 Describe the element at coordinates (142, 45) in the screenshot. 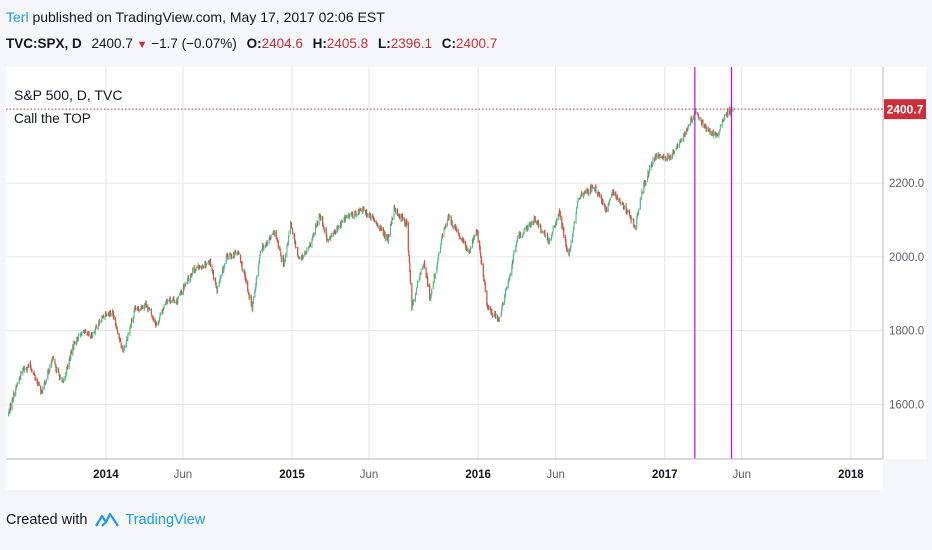

I see `down-arrow-icon: ▼` at that location.